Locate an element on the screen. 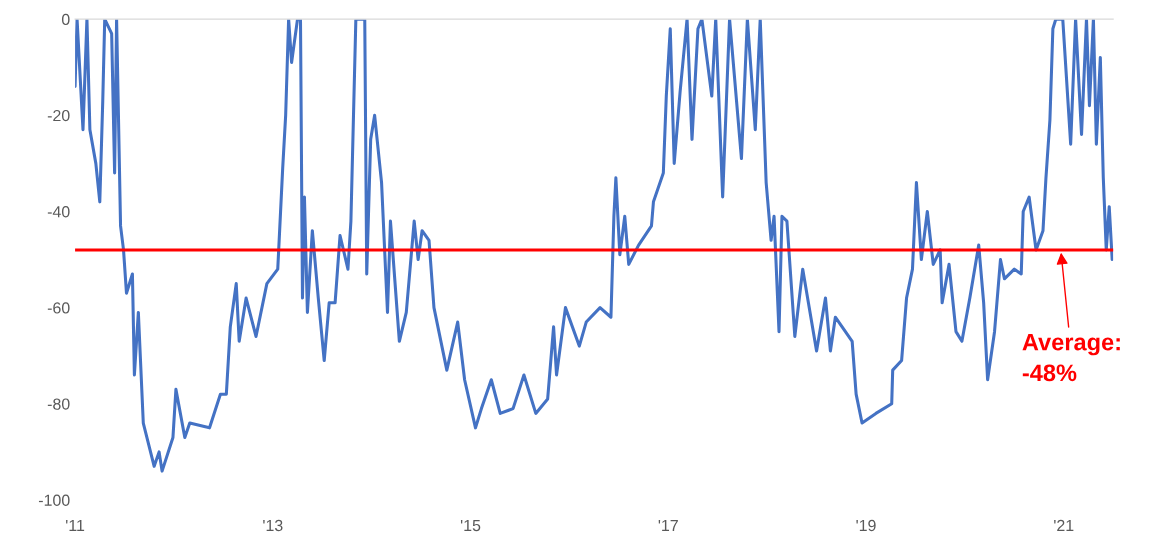 This screenshot has width=1173, height=547. y-tick-label: -40 is located at coordinates (58, 212).